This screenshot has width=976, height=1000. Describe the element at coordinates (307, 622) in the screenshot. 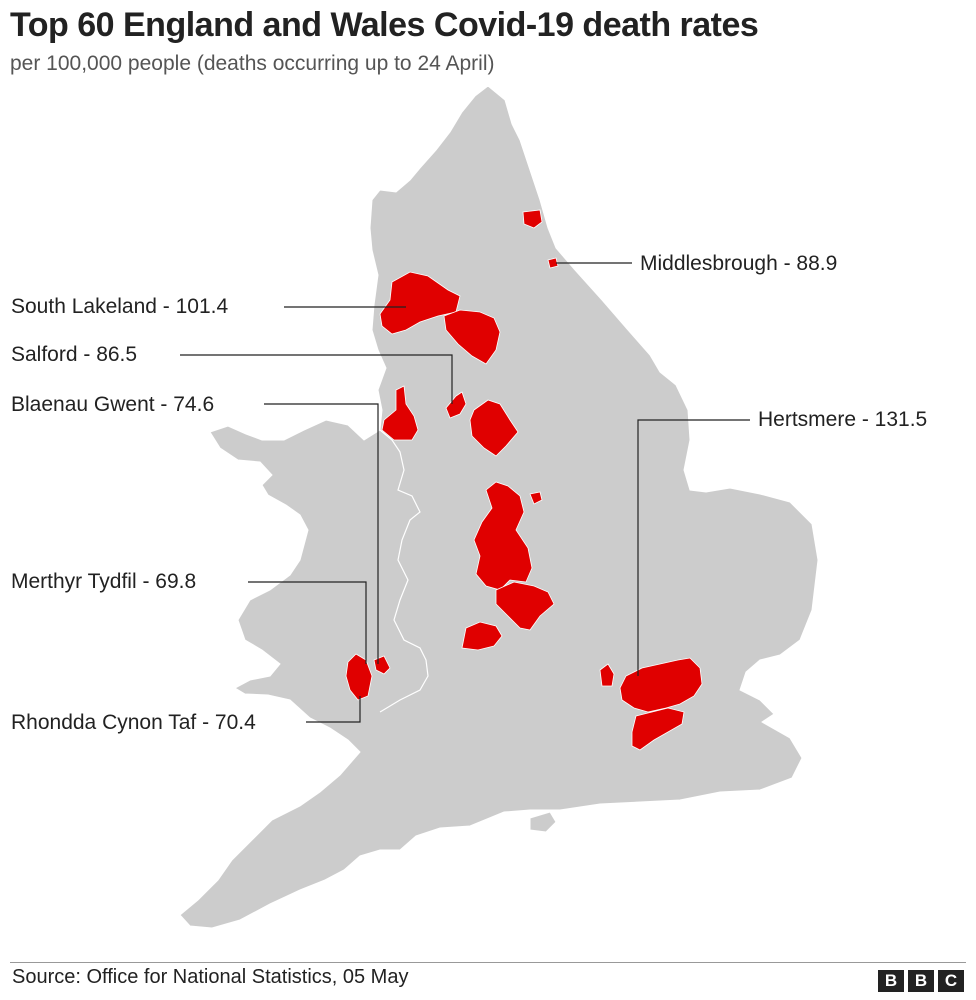

I see `leader-merthyr-tydfil` at that location.